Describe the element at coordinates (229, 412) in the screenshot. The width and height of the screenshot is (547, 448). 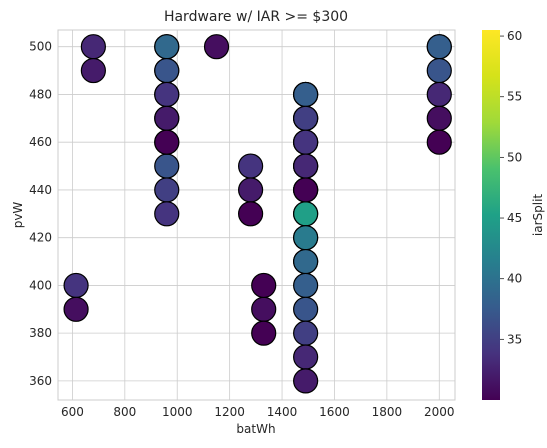
I see `x-tick-label: 1200` at that location.